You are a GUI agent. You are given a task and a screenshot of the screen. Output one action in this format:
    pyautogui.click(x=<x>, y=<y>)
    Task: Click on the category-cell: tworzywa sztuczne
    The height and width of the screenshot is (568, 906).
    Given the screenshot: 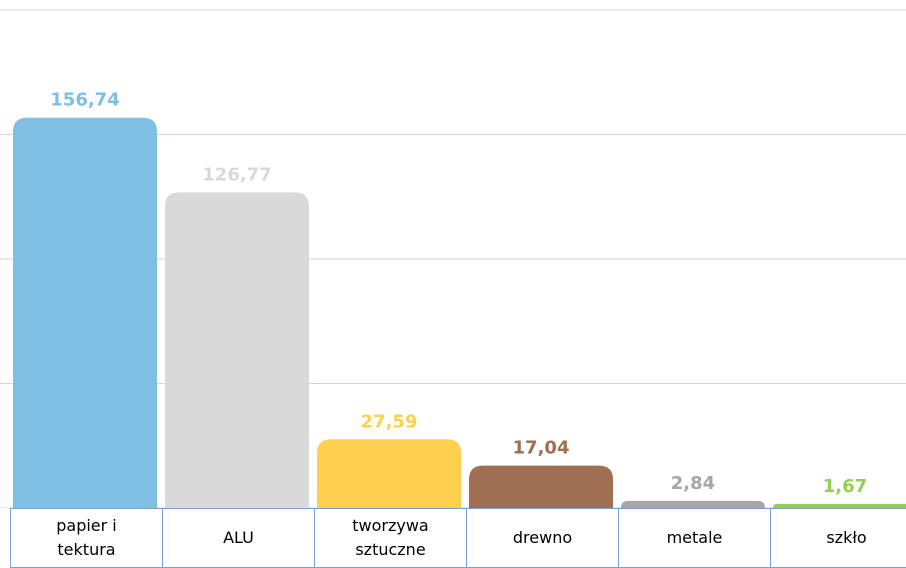 What is the action you would take?
    pyautogui.click(x=390, y=538)
    